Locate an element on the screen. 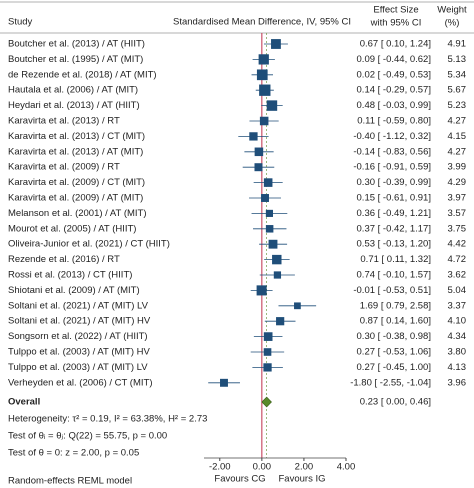  study-label: Soltani et al. (2021) / AT (MIT) HV is located at coordinates (79, 321).